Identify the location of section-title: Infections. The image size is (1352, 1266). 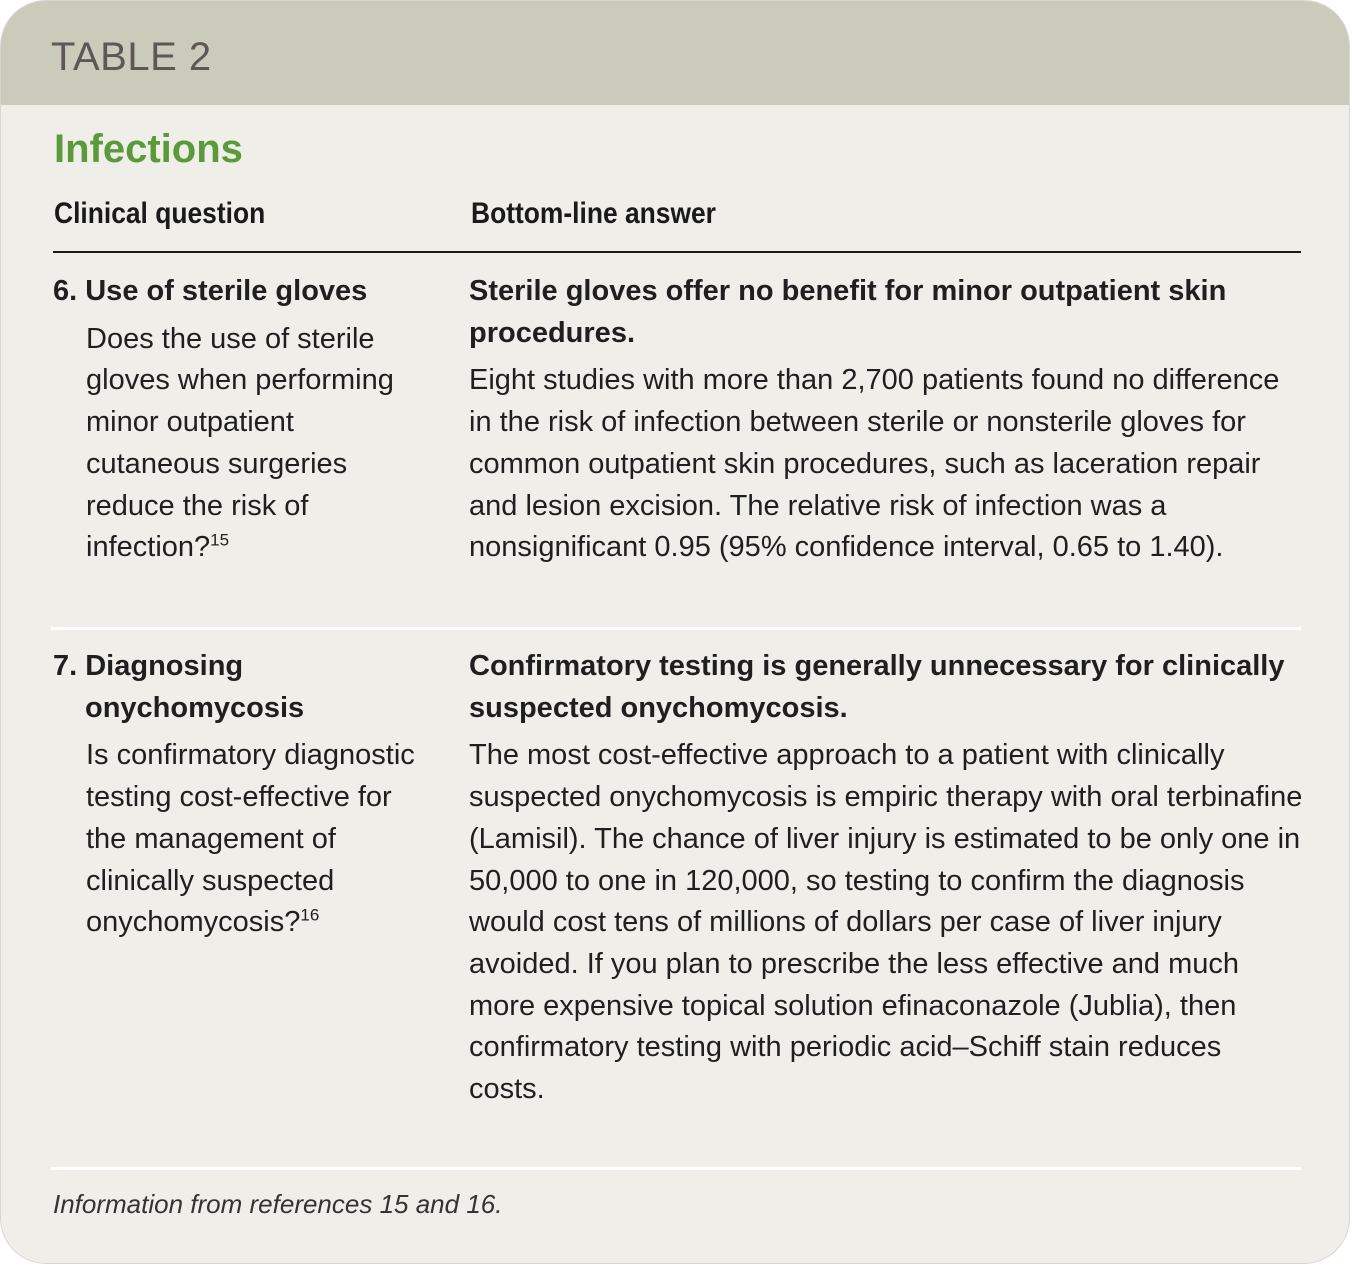
(148, 149).